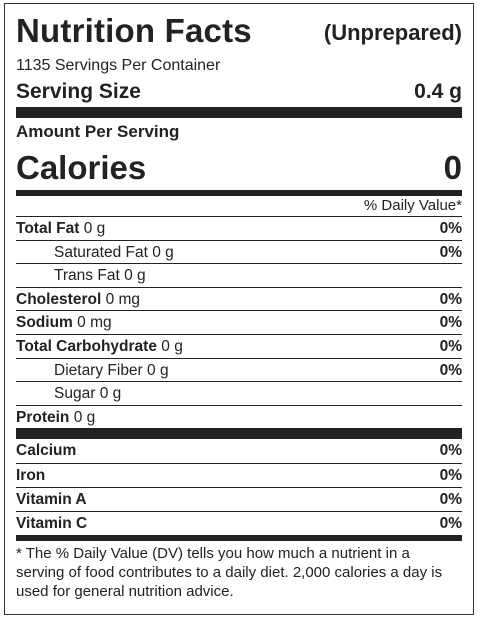 The height and width of the screenshot is (623, 484). What do you see at coordinates (239, 298) in the screenshot?
I see `nutrient-row: Cholesterol 0 mg 0%` at bounding box center [239, 298].